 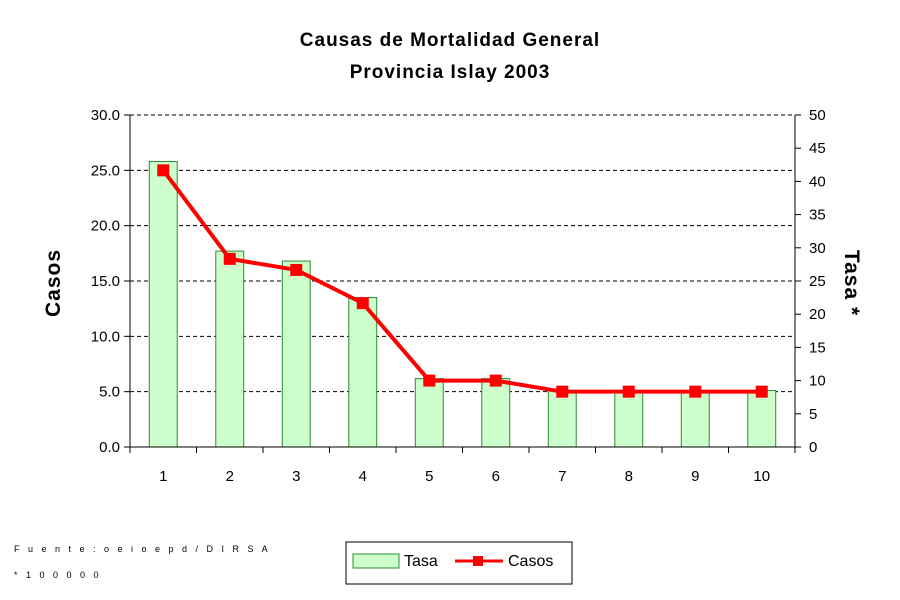 I want to click on x-tick-label: 2, so click(x=230, y=476).